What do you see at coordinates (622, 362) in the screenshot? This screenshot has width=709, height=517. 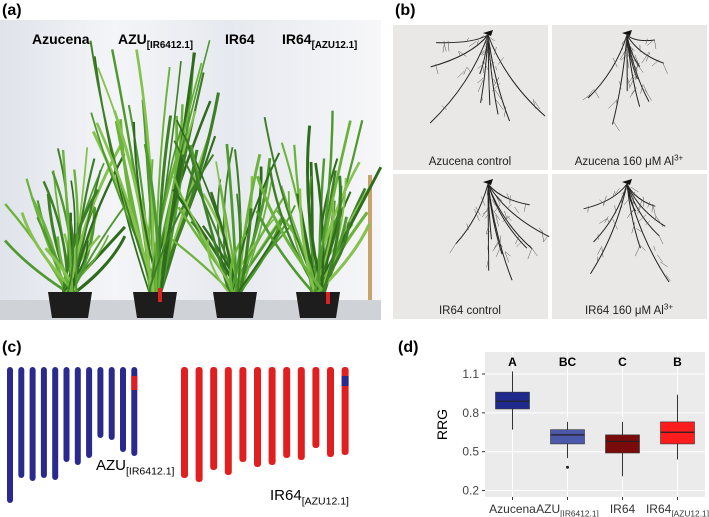 I see `group-letter: C` at bounding box center [622, 362].